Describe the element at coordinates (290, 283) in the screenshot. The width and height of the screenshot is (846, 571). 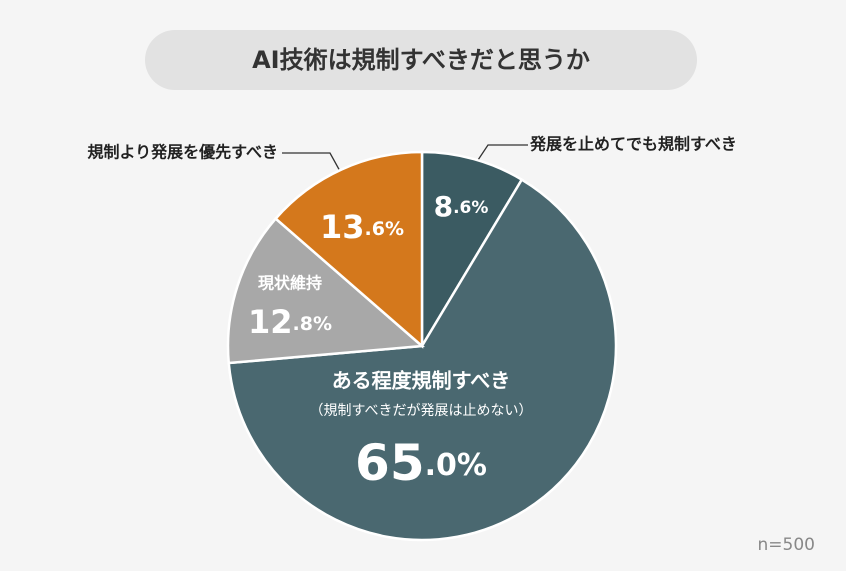
I see `slice-label: 現状維持` at that location.